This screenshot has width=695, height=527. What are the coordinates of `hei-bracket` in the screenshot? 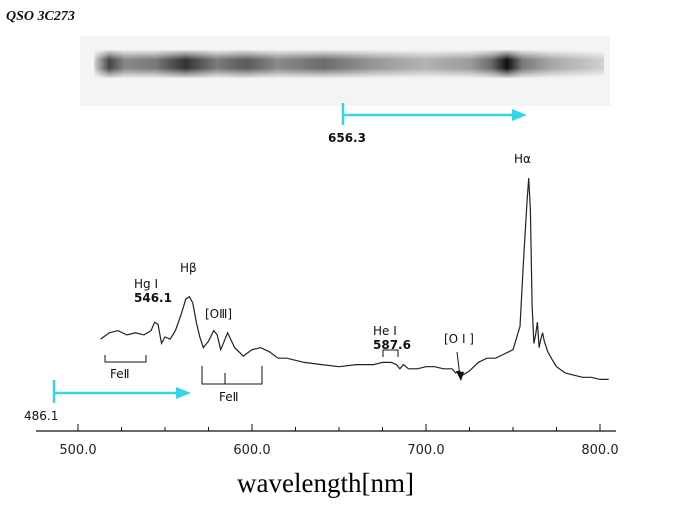 It's located at (390, 353).